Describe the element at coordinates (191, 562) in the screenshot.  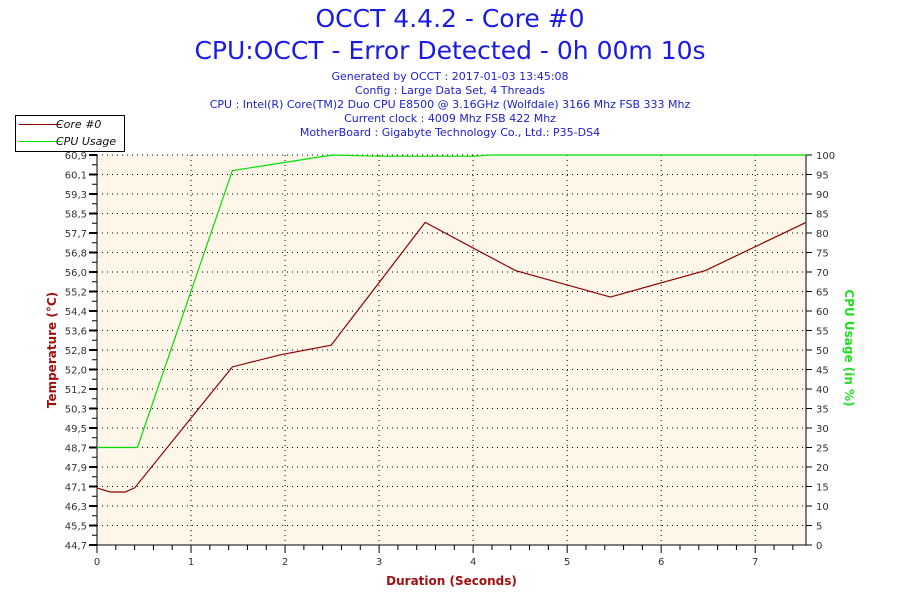
I see `x-tick-label: 1` at that location.